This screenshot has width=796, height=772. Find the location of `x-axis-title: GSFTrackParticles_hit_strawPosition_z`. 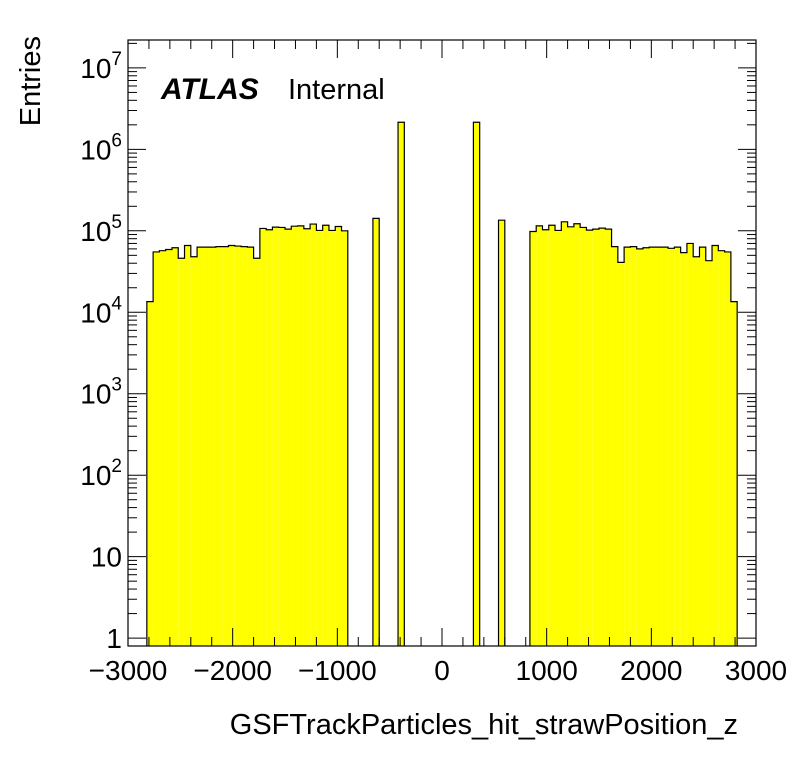

x-axis-title: GSFTrackParticles_hit_strawPosition_z is located at coordinates (484, 725).